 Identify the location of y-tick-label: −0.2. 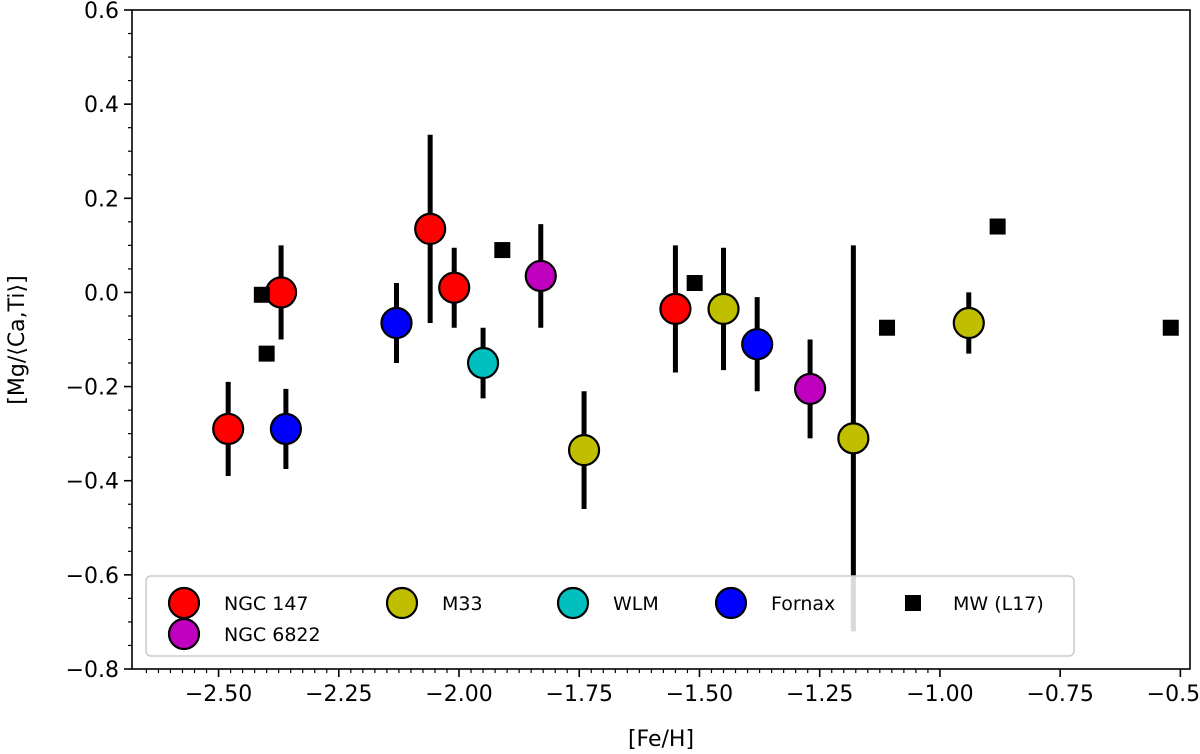
(92, 388).